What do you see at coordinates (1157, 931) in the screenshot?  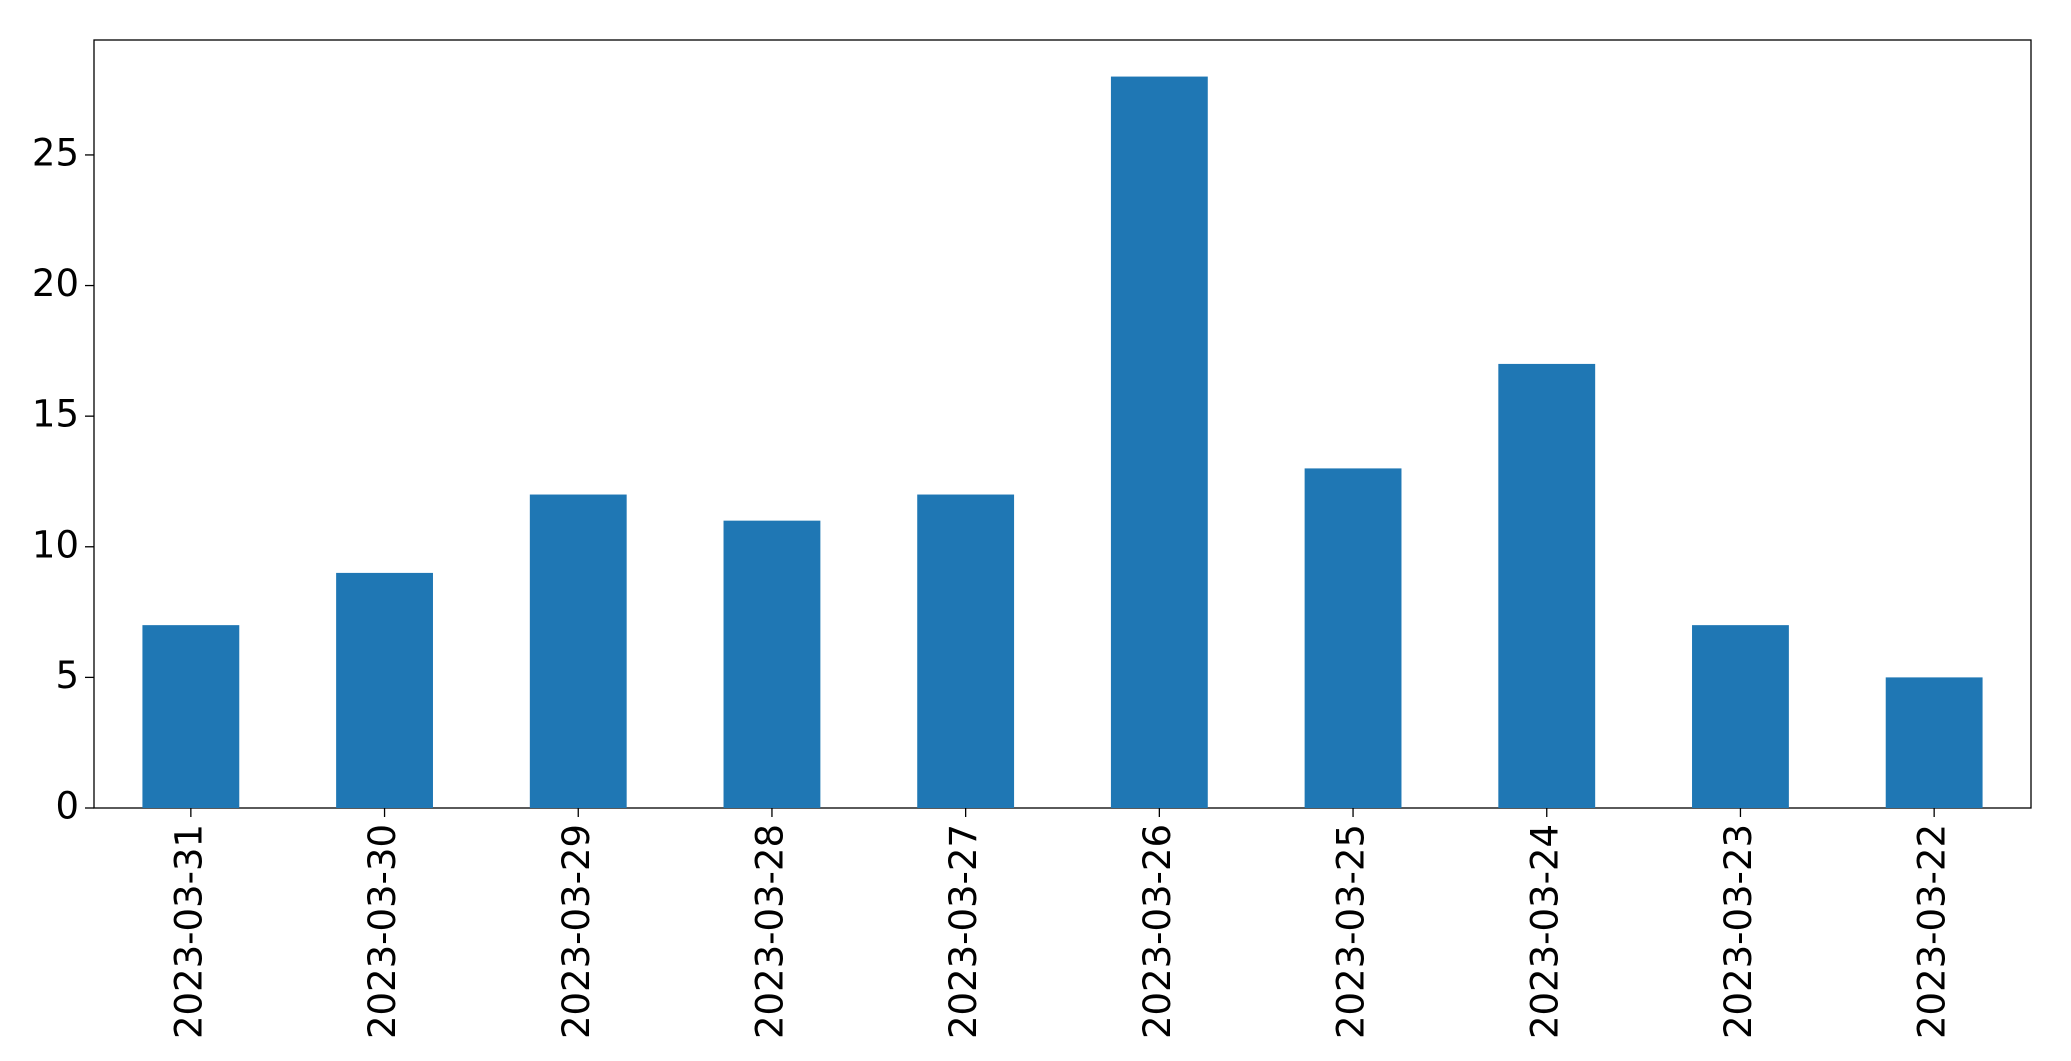 I see `x-tick-label: 2023-03-26` at bounding box center [1157, 931].